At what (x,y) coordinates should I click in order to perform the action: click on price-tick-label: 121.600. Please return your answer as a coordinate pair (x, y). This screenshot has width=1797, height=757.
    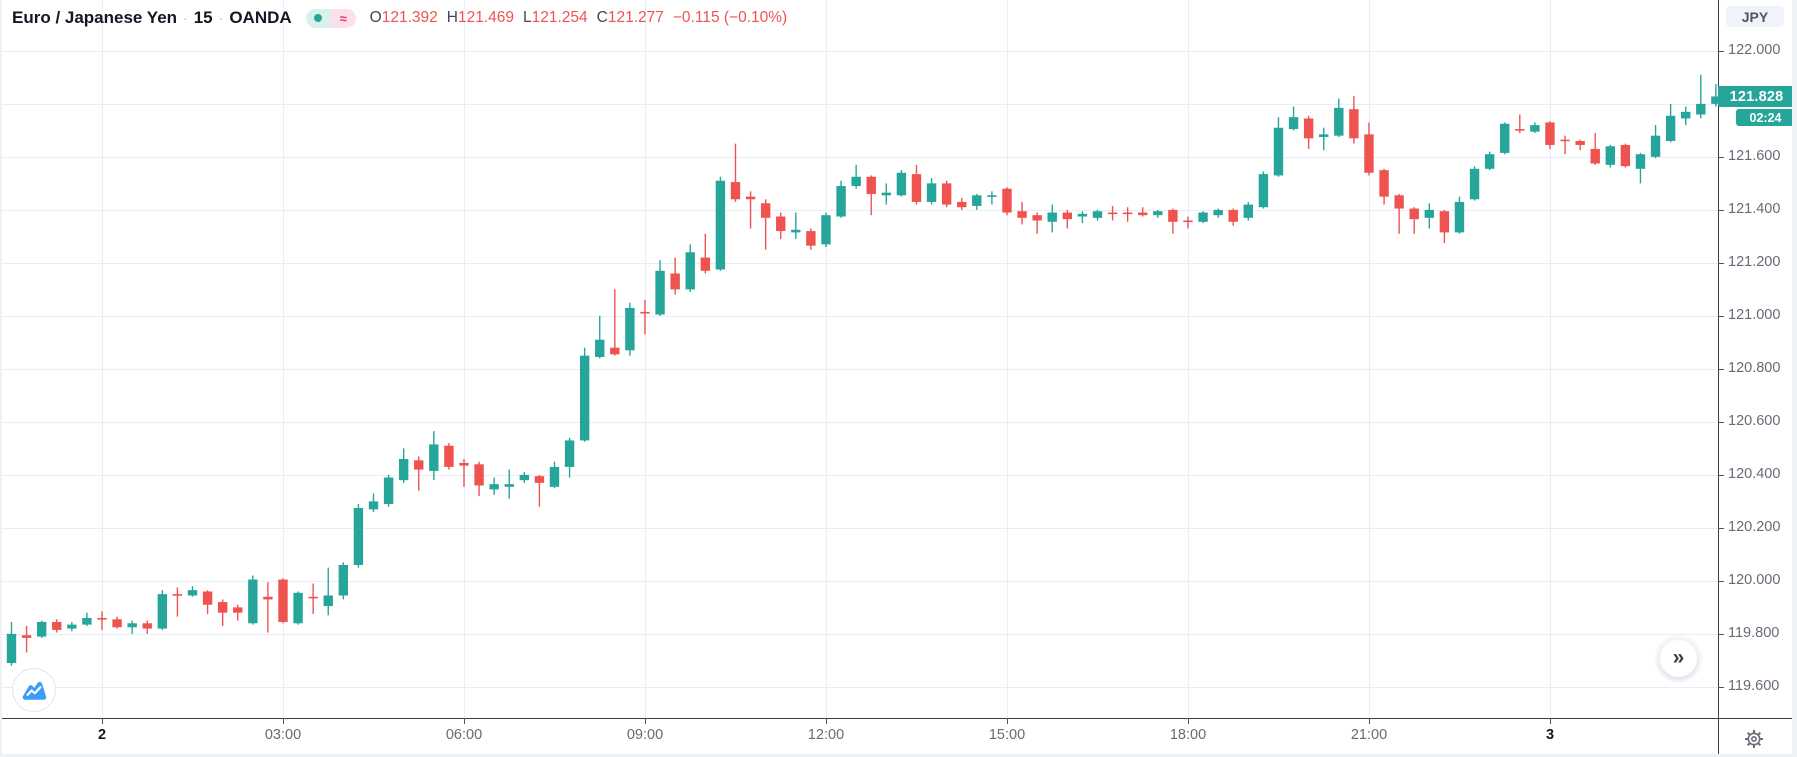
    Looking at the image, I should click on (1754, 155).